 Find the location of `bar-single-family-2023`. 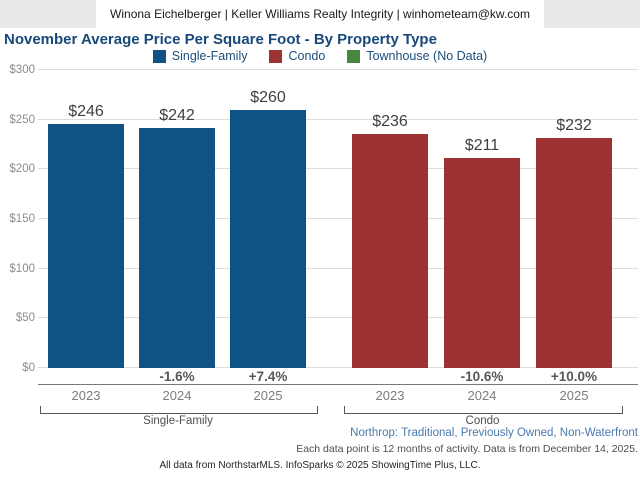

bar-single-family-2023 is located at coordinates (86, 245).